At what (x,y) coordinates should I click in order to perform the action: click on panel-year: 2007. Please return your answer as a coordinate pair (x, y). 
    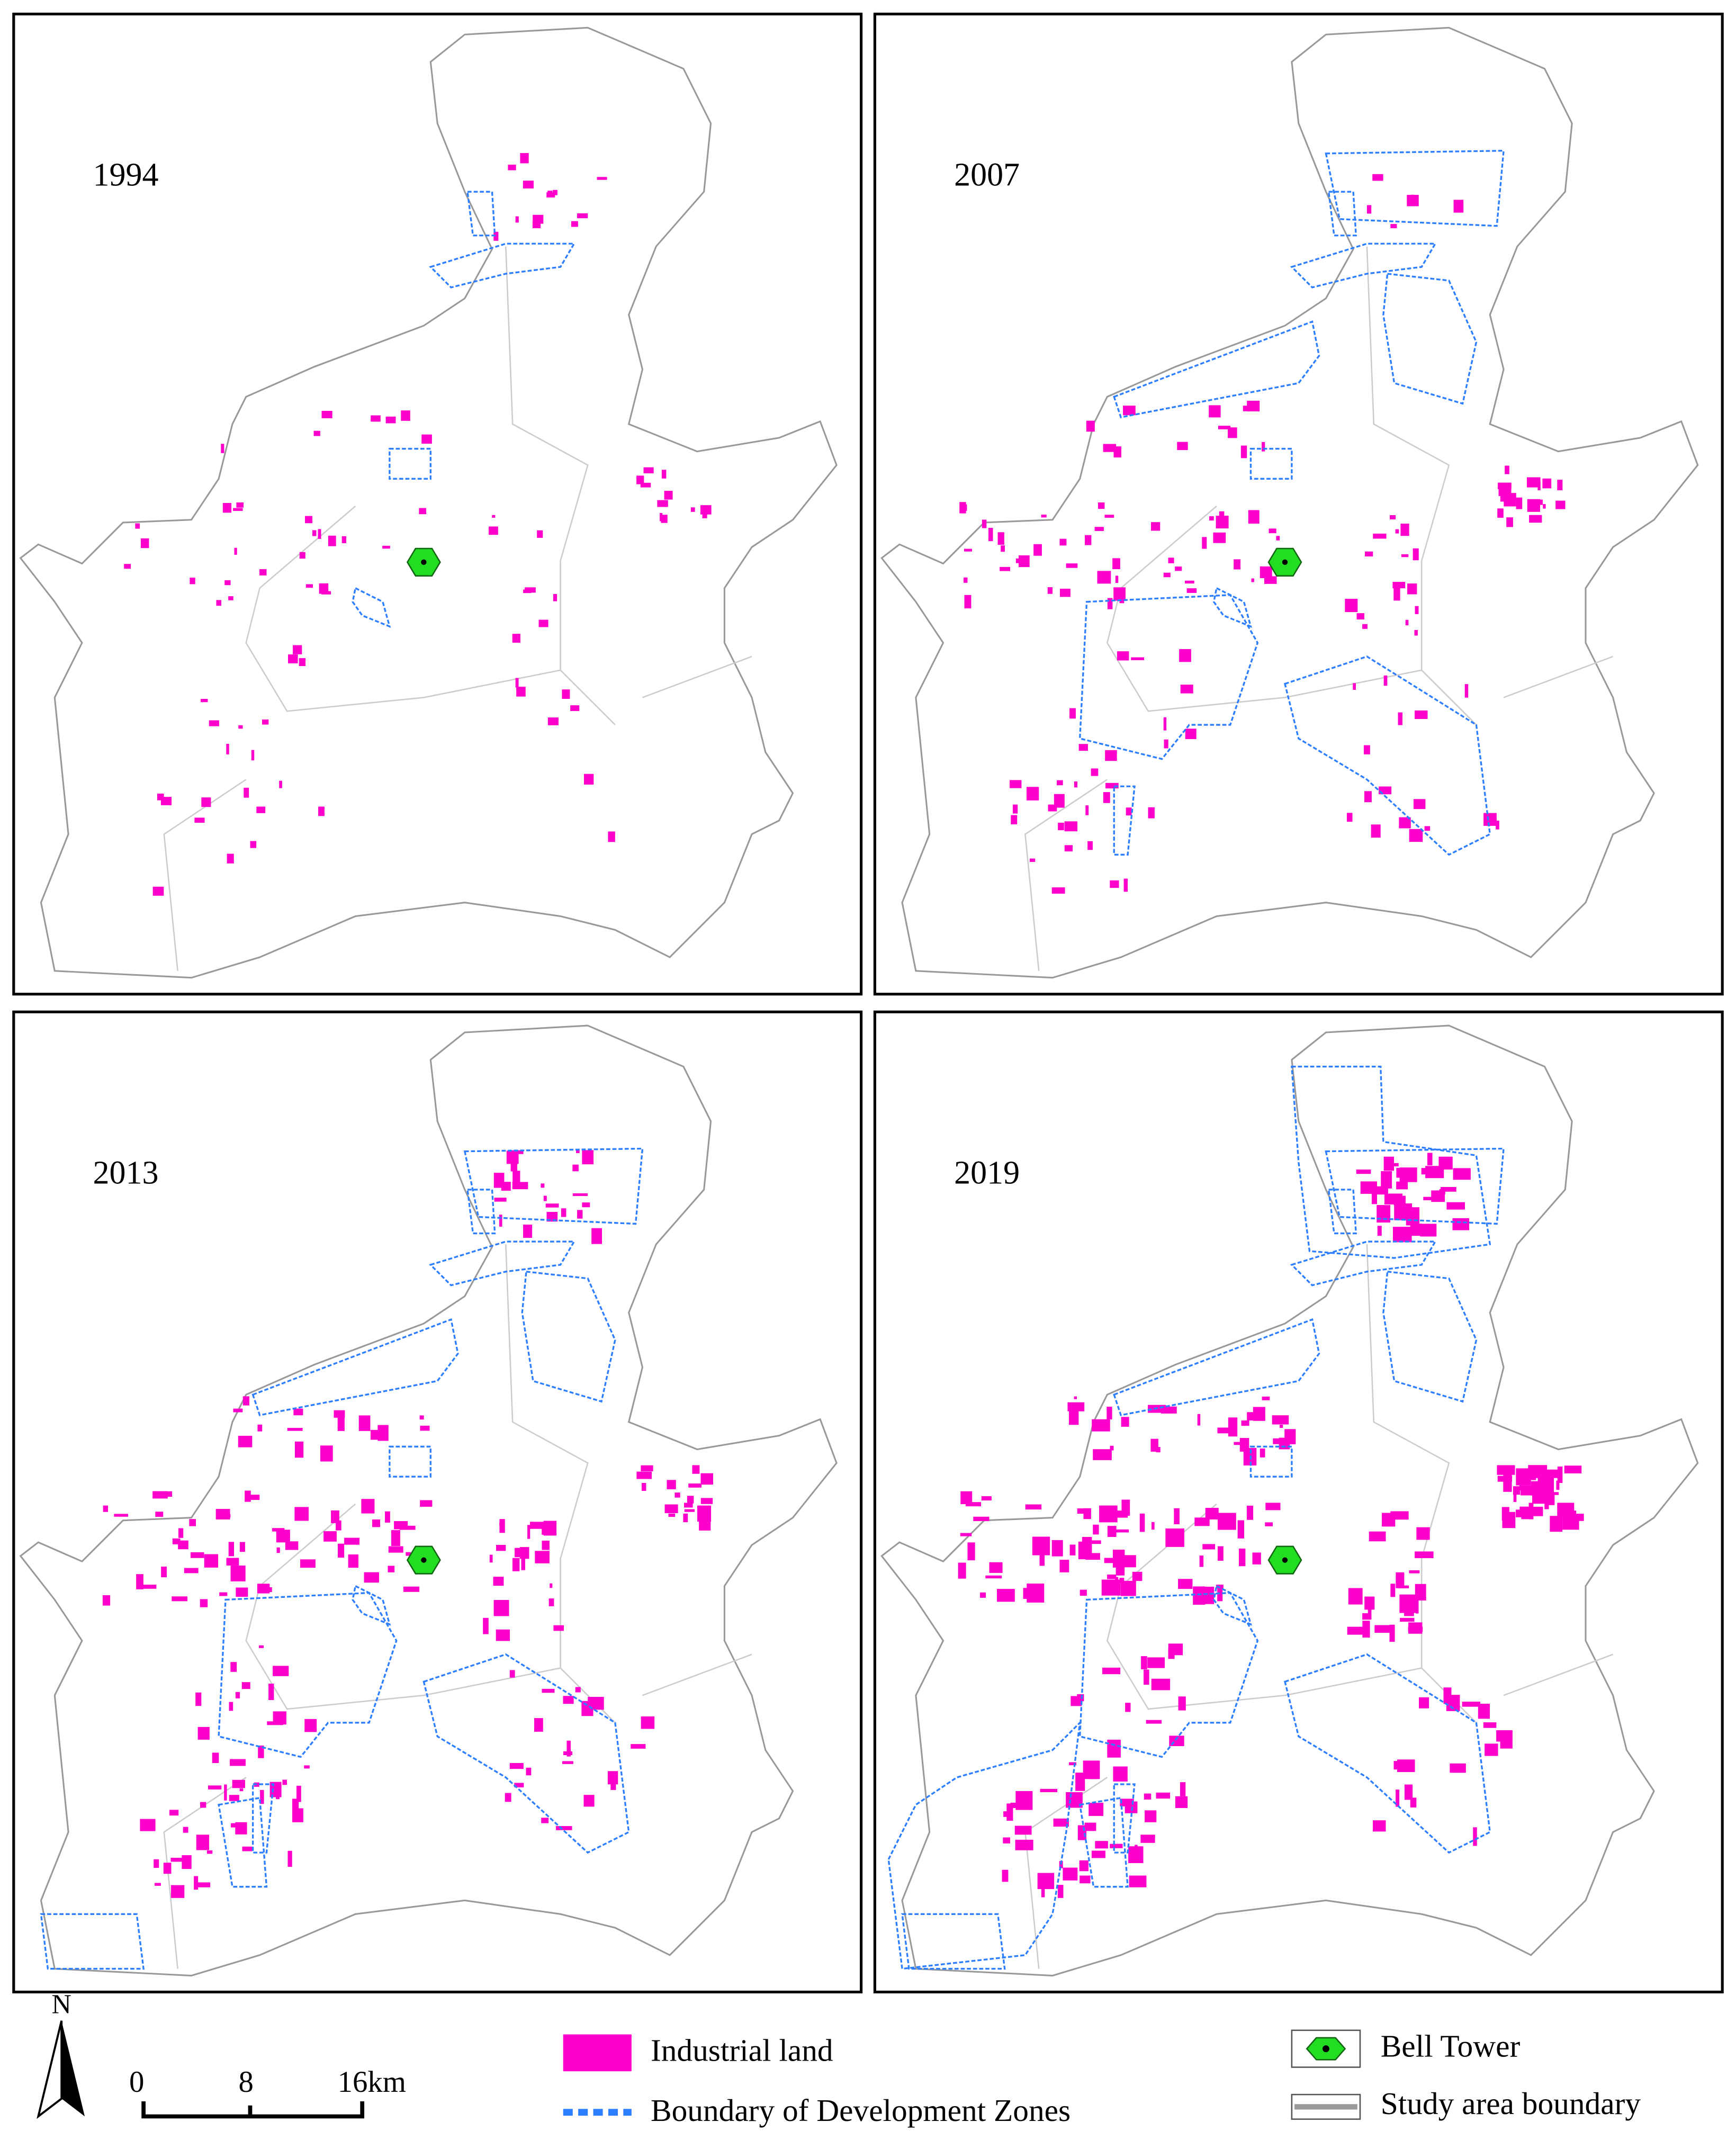
    Looking at the image, I should click on (987, 175).